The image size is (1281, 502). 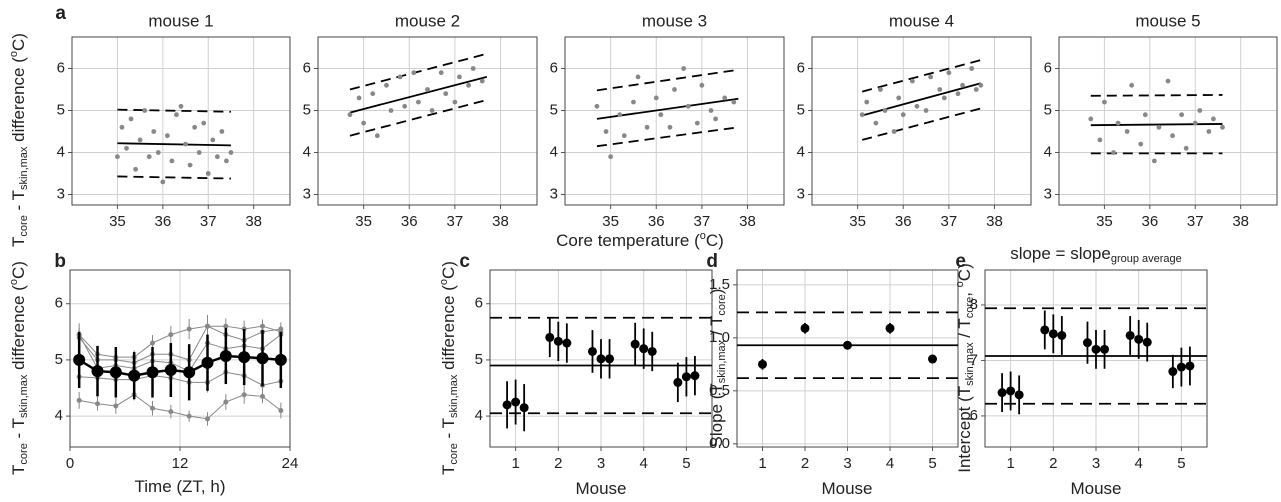 What do you see at coordinates (1053, 463) in the screenshot?
I see `x-tick-label: 2` at bounding box center [1053, 463].